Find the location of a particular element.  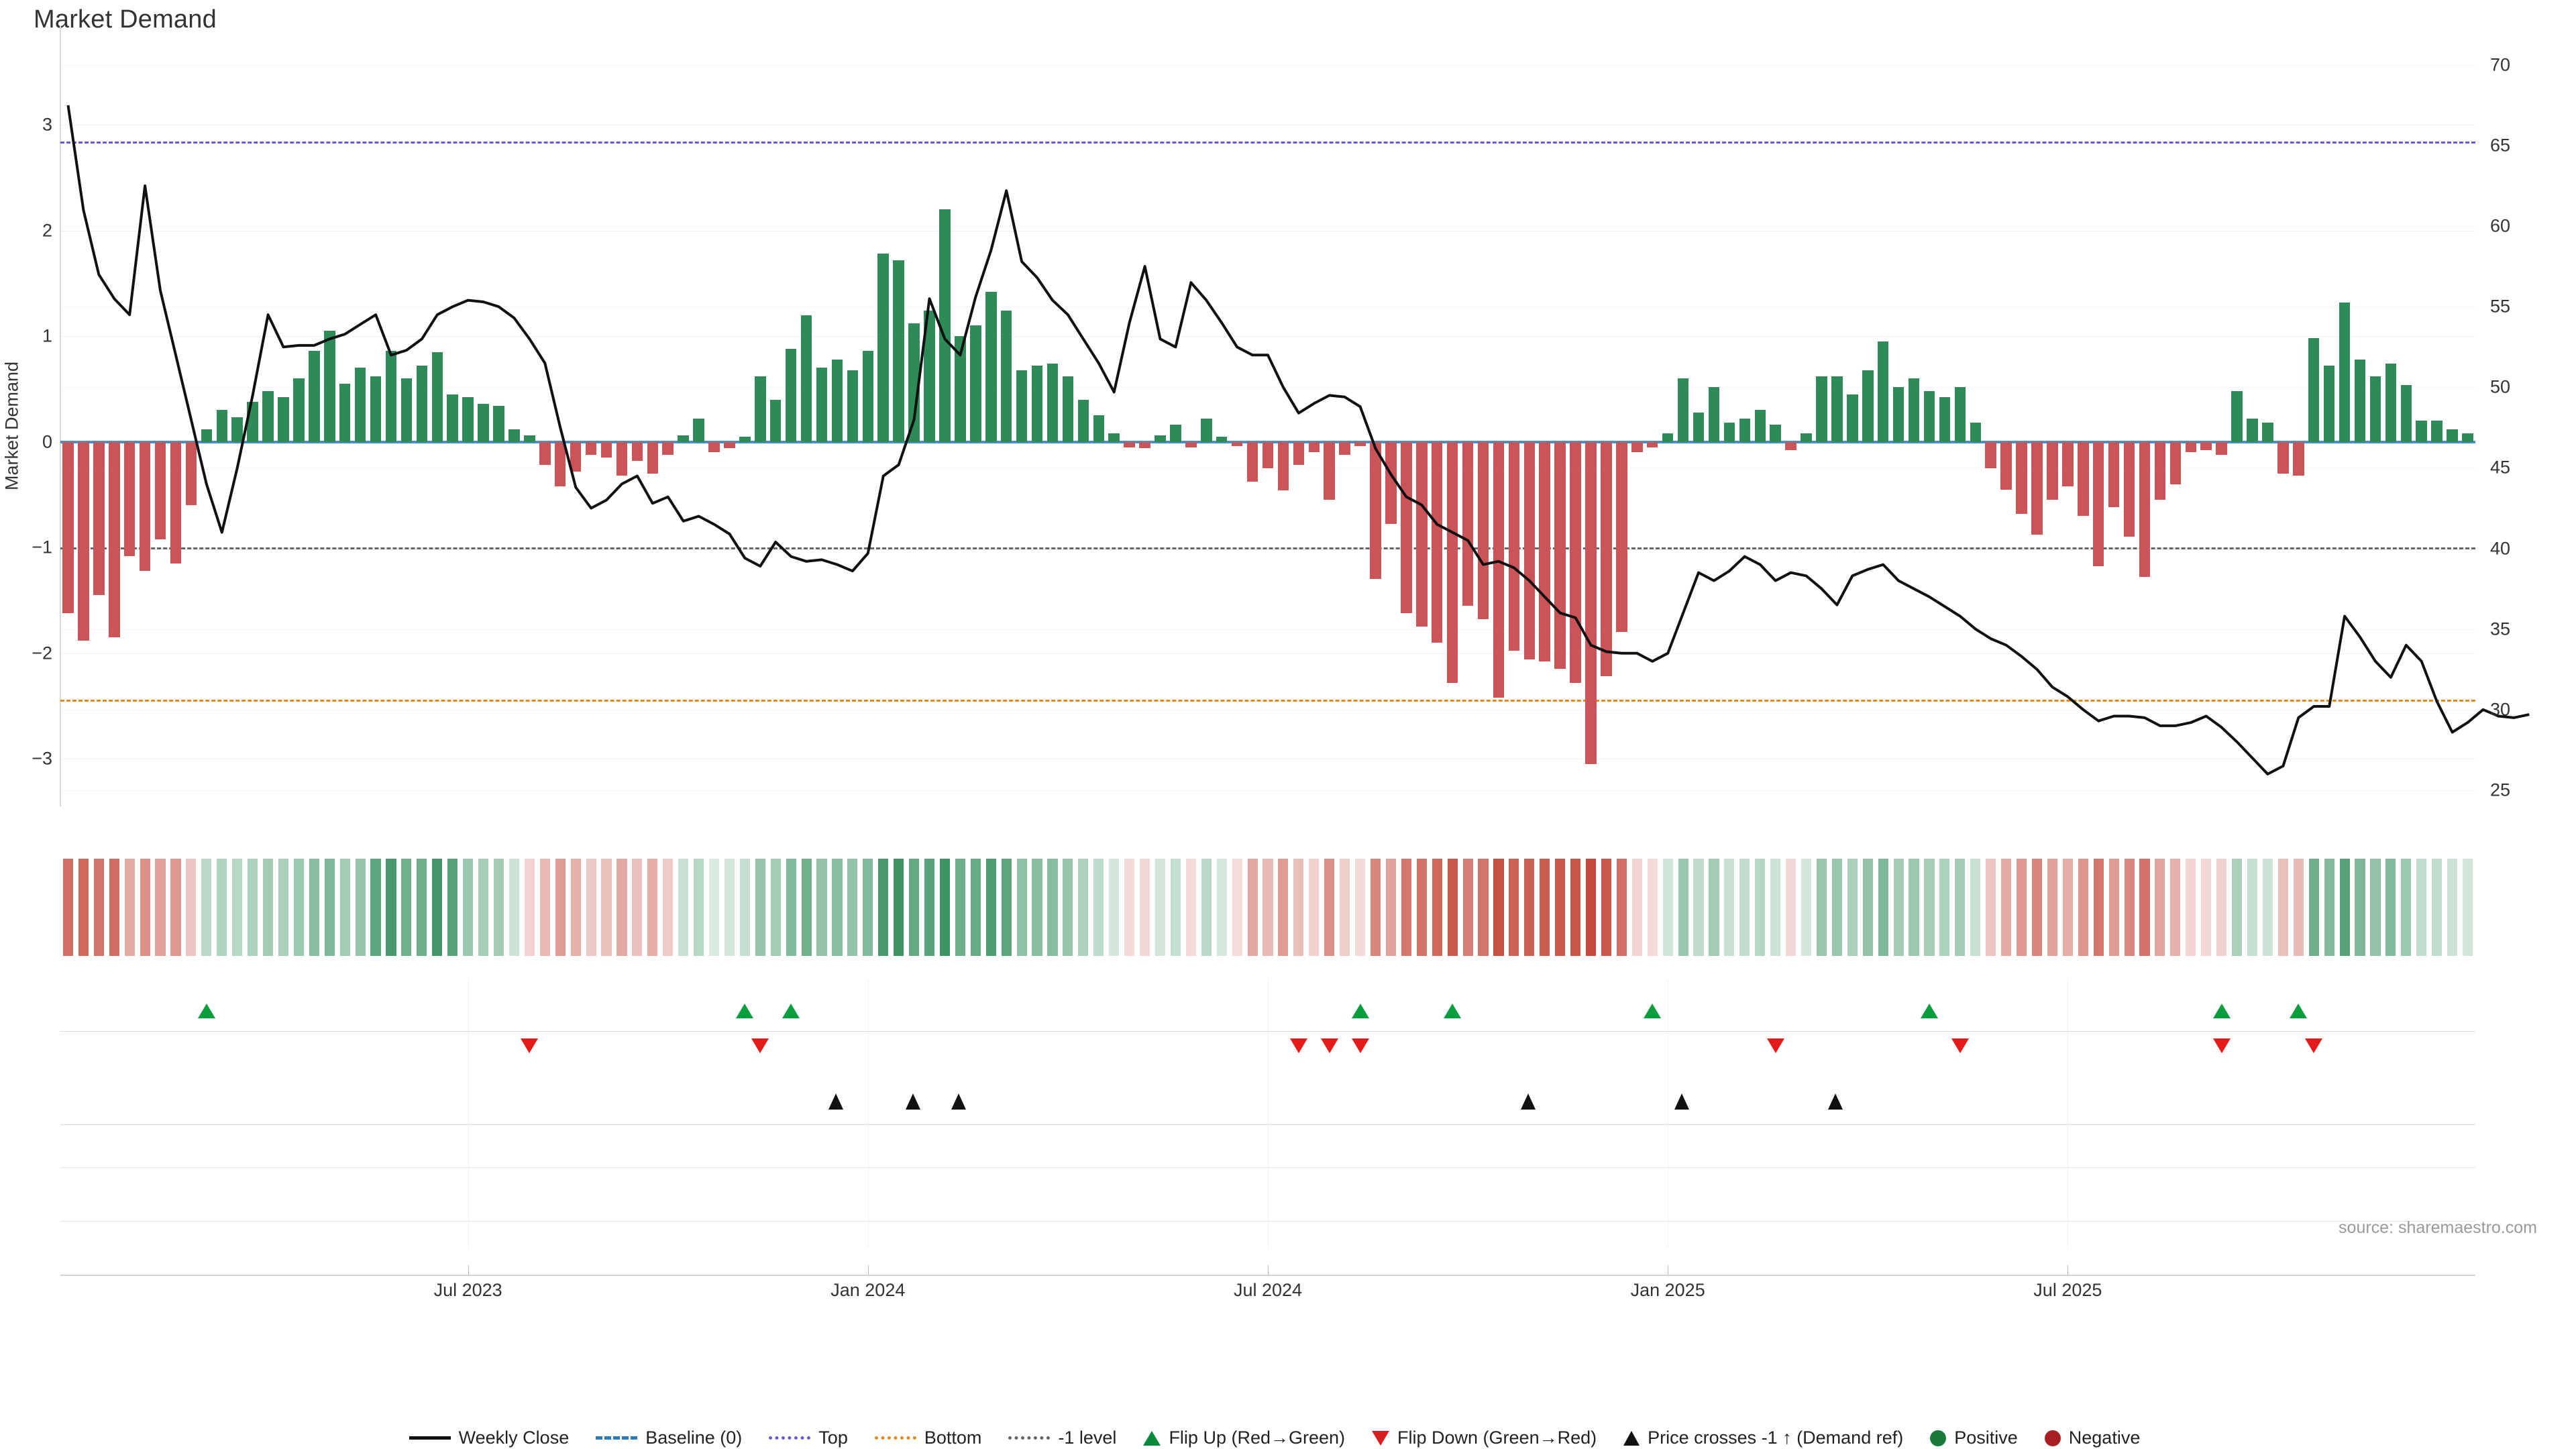

legend-item-flip-up: Flip Up (Red→Green) is located at coordinates (1244, 1438).